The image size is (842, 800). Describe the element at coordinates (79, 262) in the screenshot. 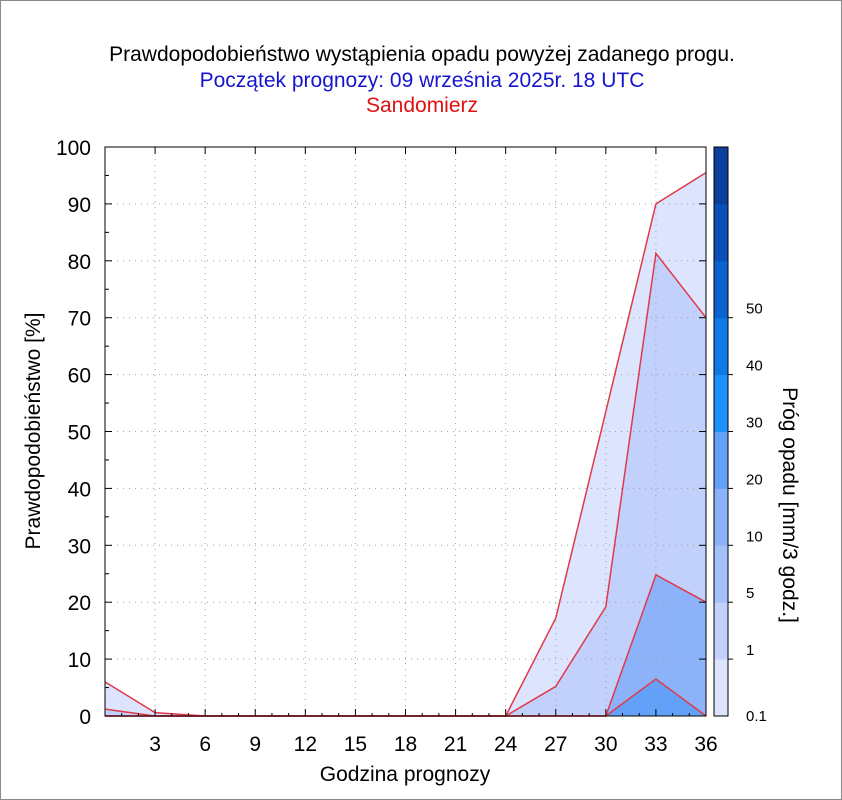

I see `y-tick-label: 80` at that location.